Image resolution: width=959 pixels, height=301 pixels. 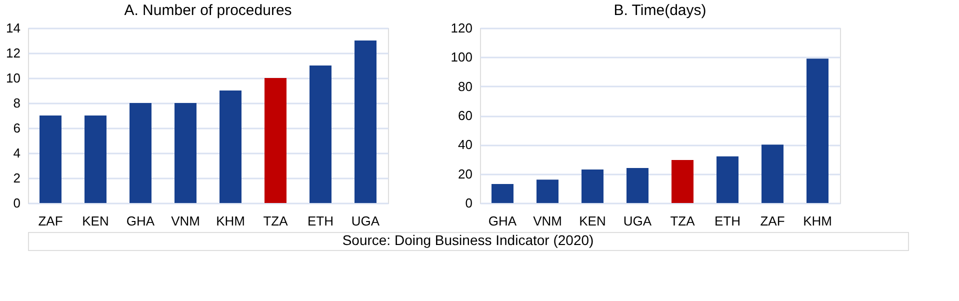 What do you see at coordinates (660, 10) in the screenshot?
I see `chart-title: B. Time(days)` at bounding box center [660, 10].